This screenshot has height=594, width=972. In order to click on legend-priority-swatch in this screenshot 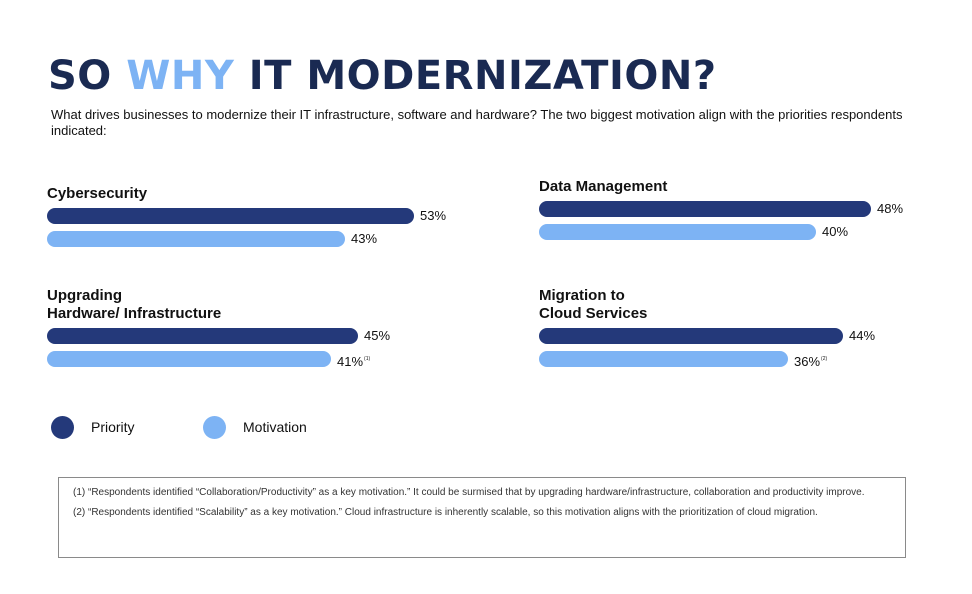, I will do `click(62, 427)`.